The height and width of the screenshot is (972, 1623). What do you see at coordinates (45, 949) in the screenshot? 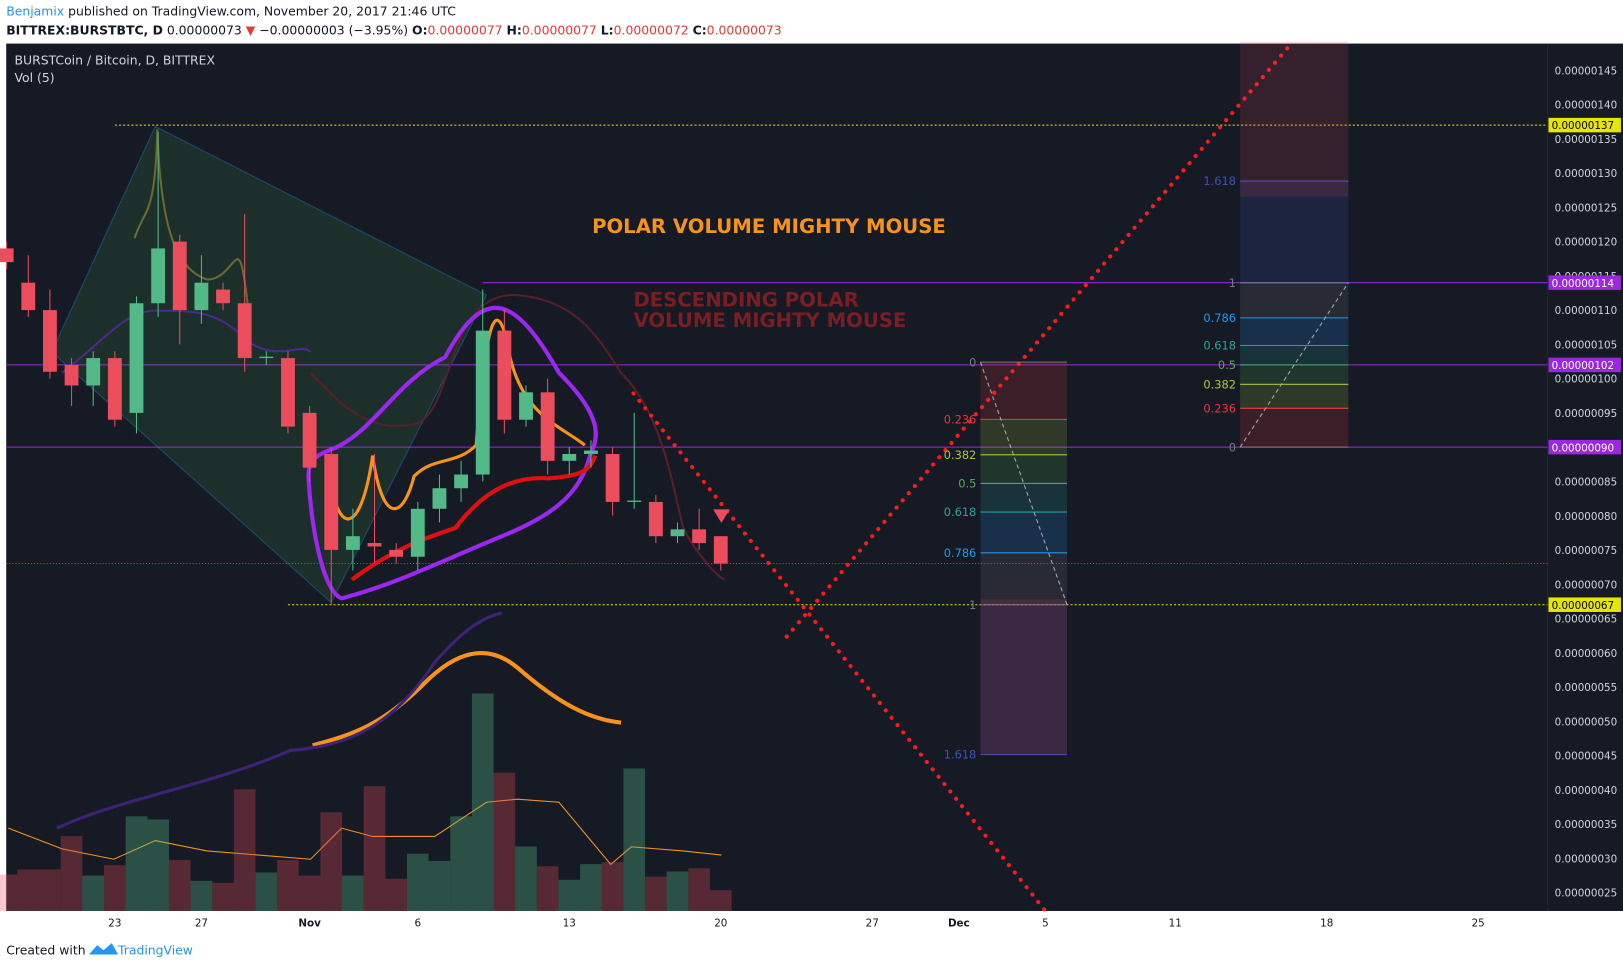
I see `footer-created: Created with` at bounding box center [45, 949].